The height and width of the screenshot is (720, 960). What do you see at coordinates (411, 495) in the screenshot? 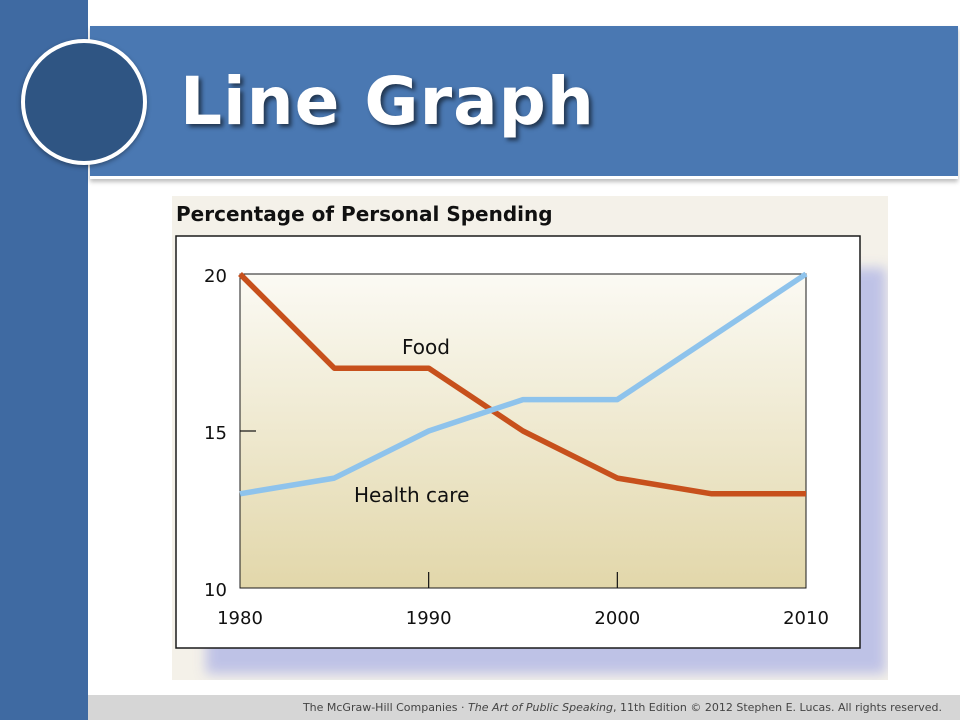
I see `series-label-health-care: Health care` at bounding box center [411, 495].